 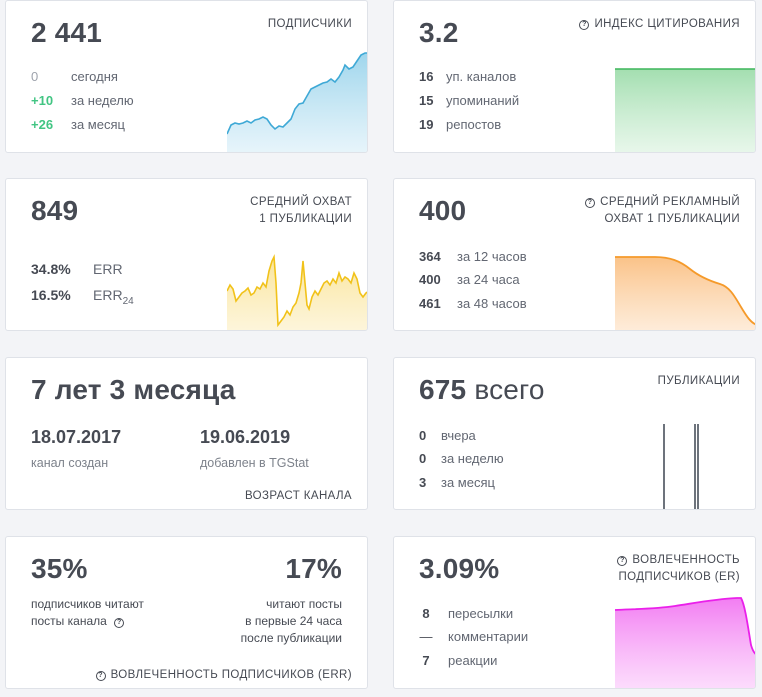 I want to click on added-date: 19.06.2019, so click(x=245, y=437).